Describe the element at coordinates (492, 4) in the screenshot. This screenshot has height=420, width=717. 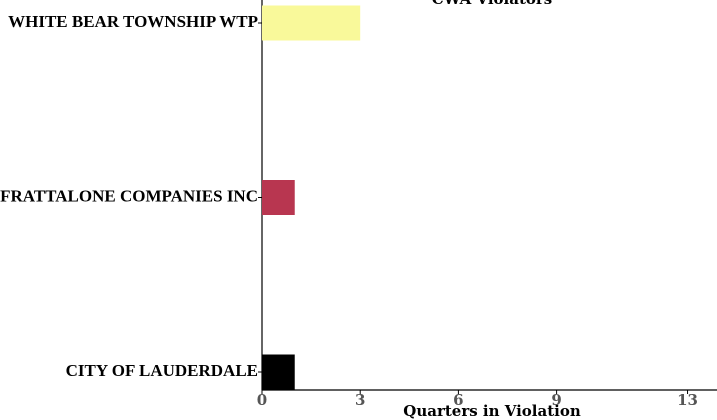
I see `chart-title: CWA Violators` at that location.